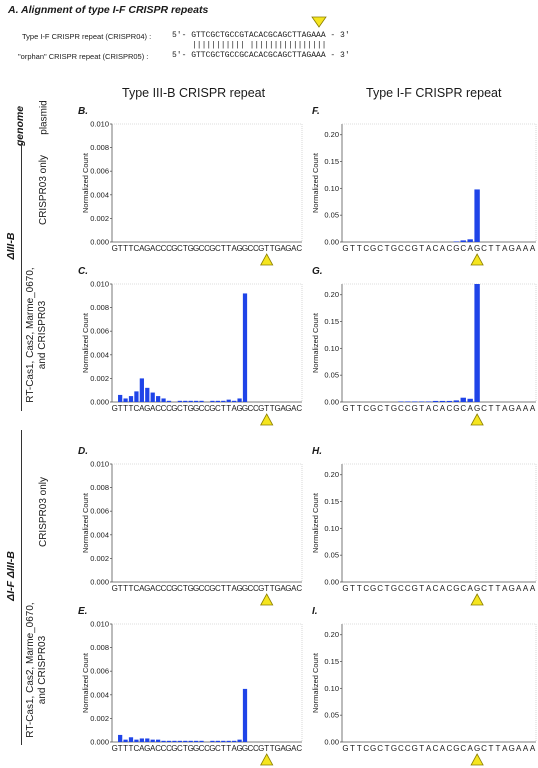 This screenshot has height=768, width=538. I want to click on y-tick-label: 0.10, so click(331, 688).